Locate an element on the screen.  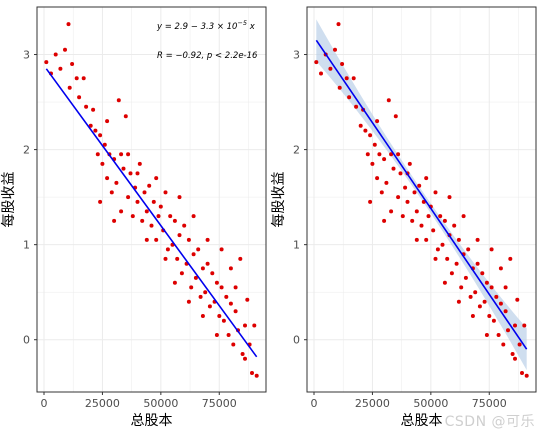
y-tick-label: 3 is located at coordinates (296, 55).